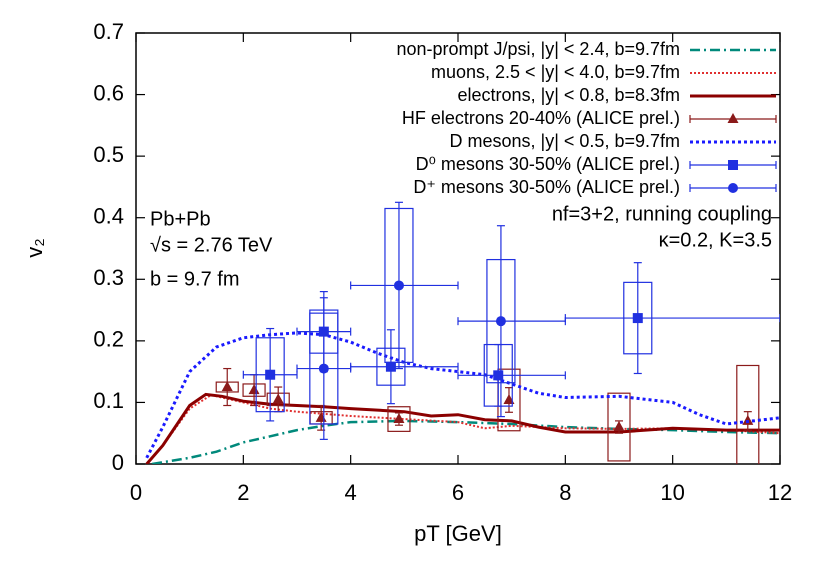  I want to click on legend-label: muons, 2.5 < |y| < 4.0, b=9.7fm, so click(555, 72).